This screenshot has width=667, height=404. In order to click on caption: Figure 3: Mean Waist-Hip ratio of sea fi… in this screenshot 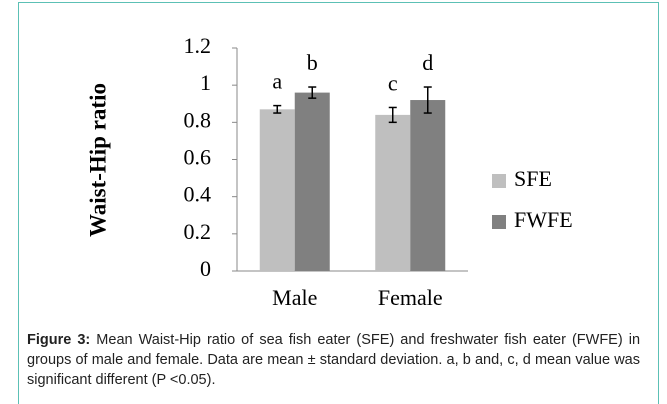, I will do `click(333, 360)`.